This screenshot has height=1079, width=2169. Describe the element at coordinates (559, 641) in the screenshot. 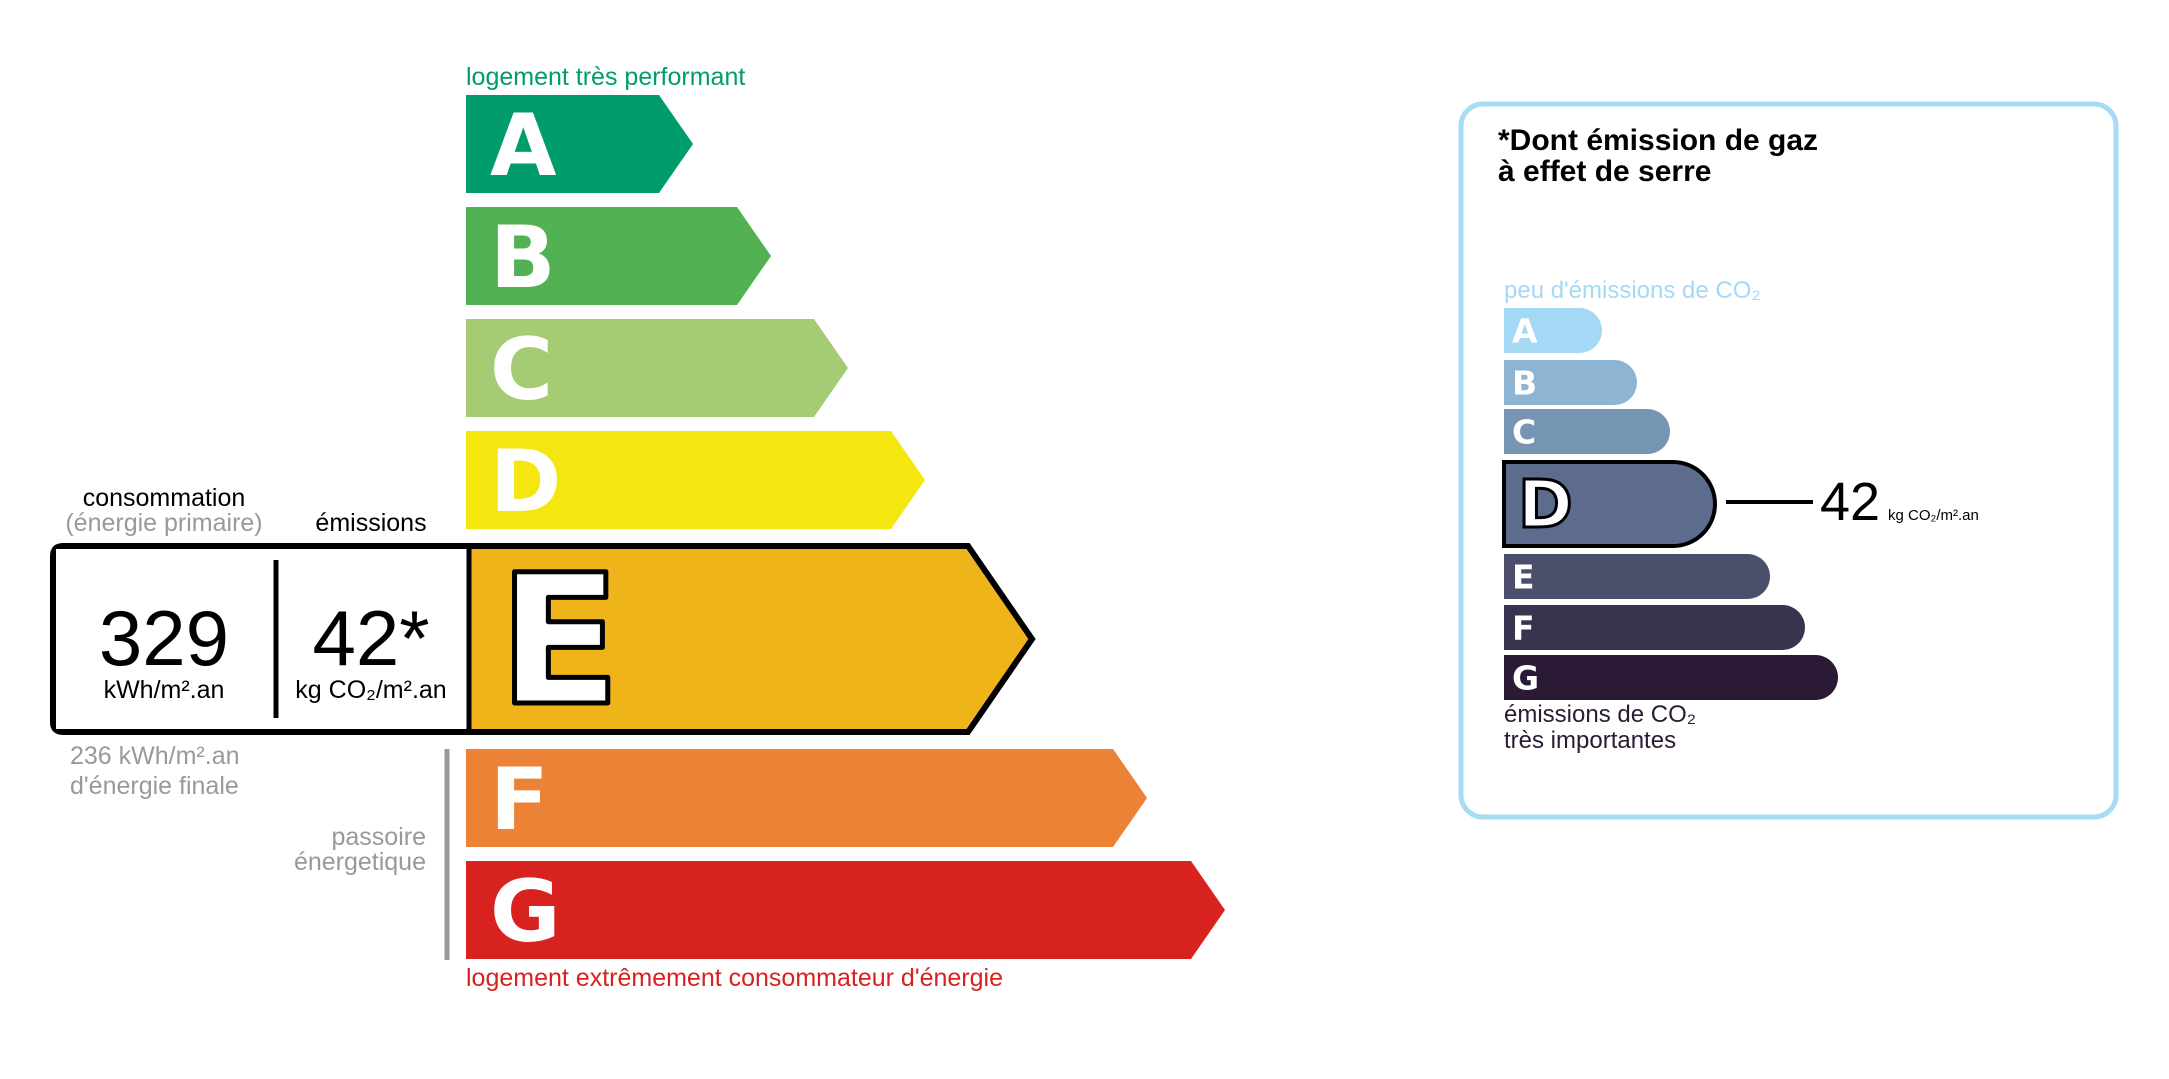

I see `current-class-letter: E` at that location.